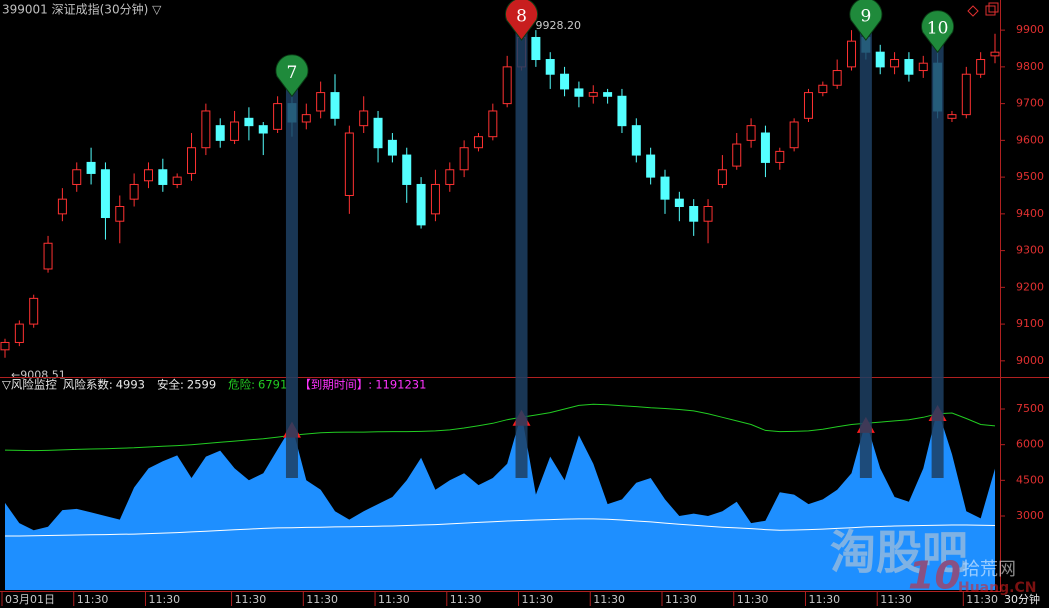 The image size is (1049, 608). I want to click on low-label: ←9008.51, so click(38, 375).